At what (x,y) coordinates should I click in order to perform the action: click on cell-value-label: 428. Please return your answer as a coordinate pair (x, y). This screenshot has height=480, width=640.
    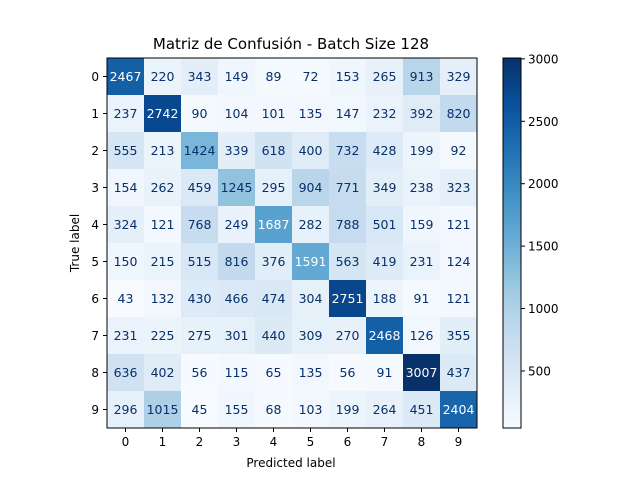
    Looking at the image, I should click on (385, 150).